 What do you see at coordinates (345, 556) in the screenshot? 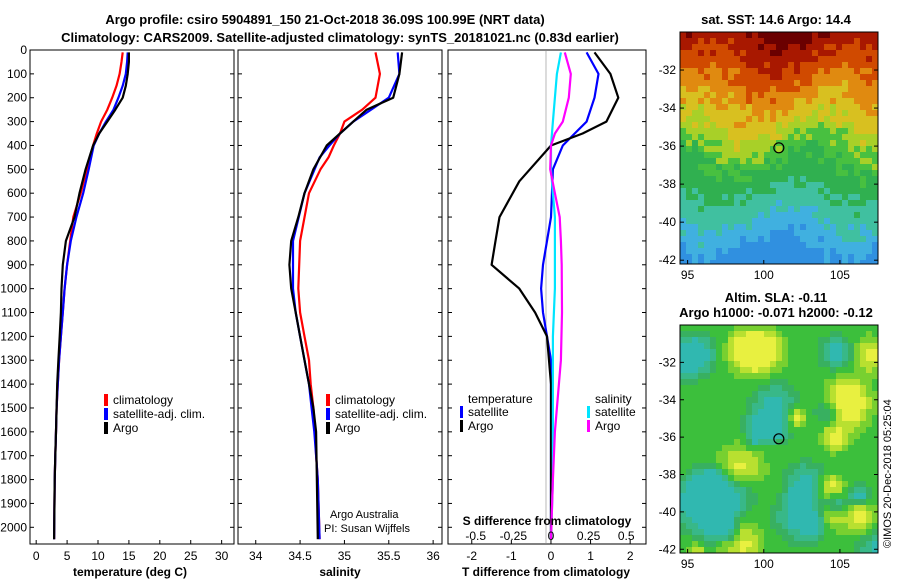
I see `x-tick-label: 35` at bounding box center [345, 556].